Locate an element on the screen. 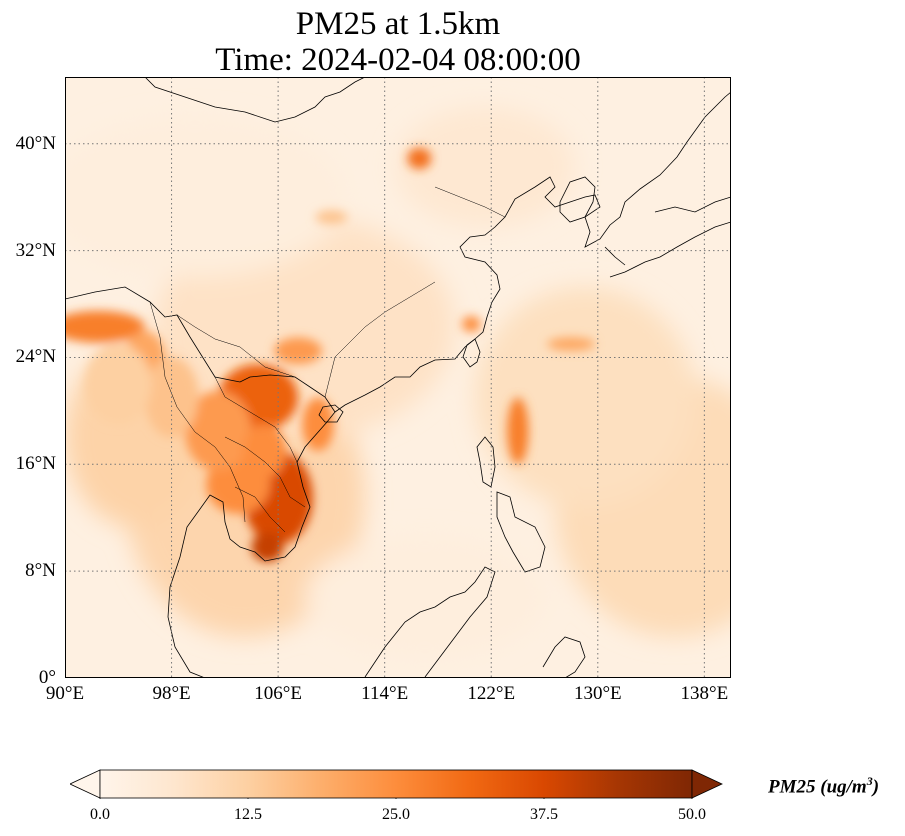 The height and width of the screenshot is (836, 905). colorbar-tick-label: 25.0 is located at coordinates (396, 814).